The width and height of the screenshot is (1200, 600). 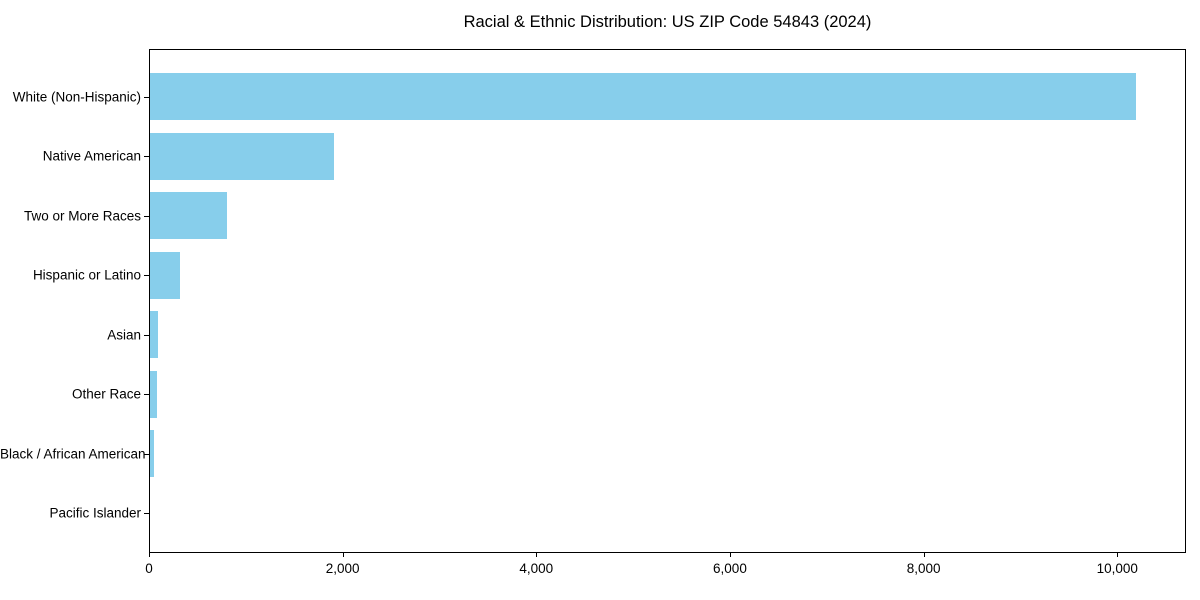 I want to click on x-tick-label: 6,000, so click(x=730, y=568).